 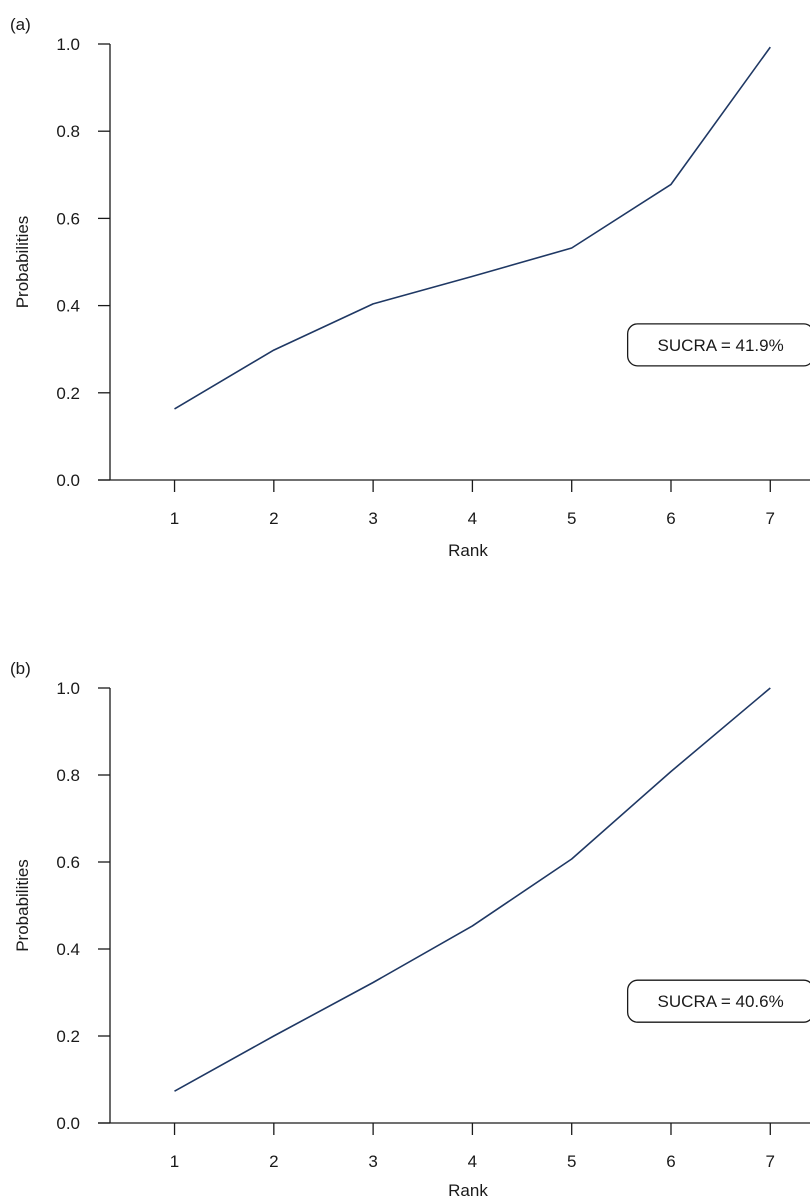 I want to click on panel-label: (b), so click(x=20, y=668).